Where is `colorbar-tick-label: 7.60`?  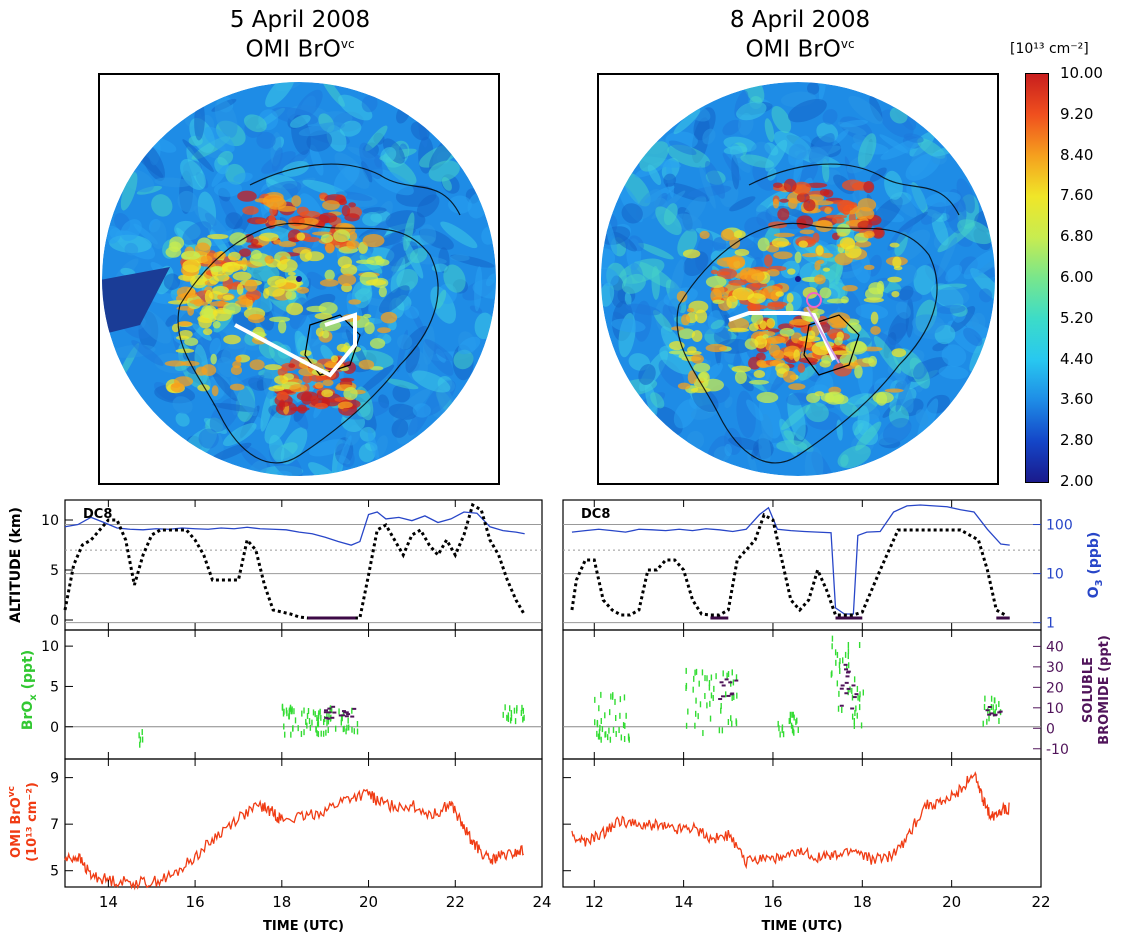 colorbar-tick-label: 7.60 is located at coordinates (1077, 195).